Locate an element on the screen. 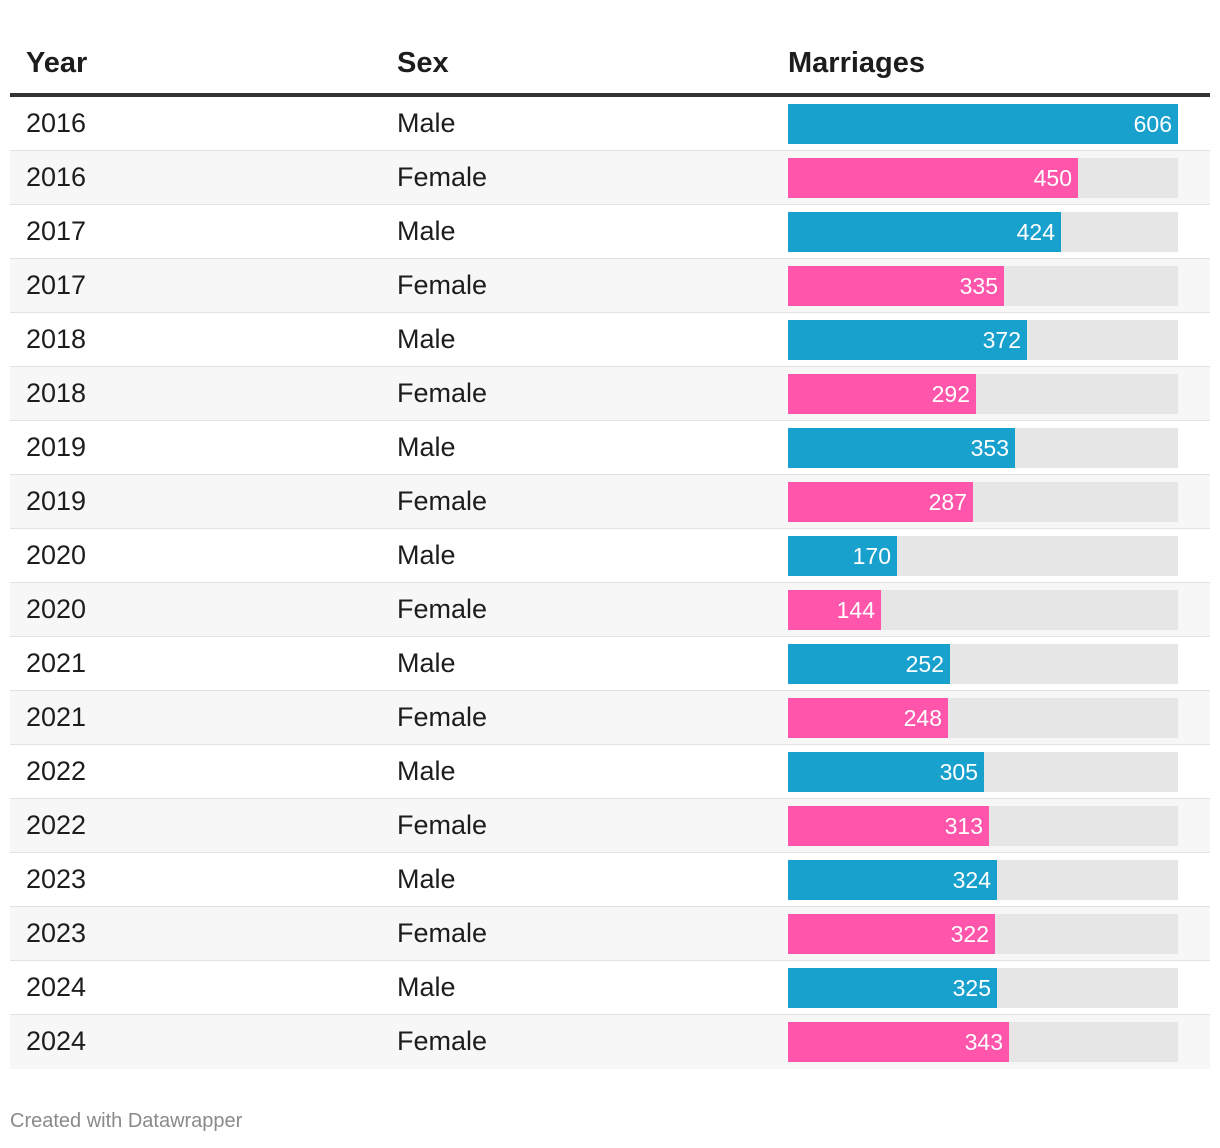 Image resolution: width=1220 pixels, height=1148 pixels. bar-value-label: 343 is located at coordinates (983, 1042).